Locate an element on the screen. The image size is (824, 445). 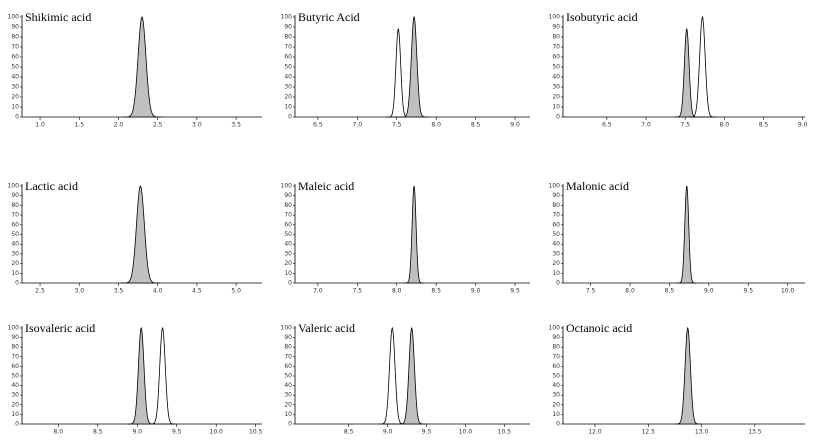
x-tick-label: 10.5 is located at coordinates (256, 432).